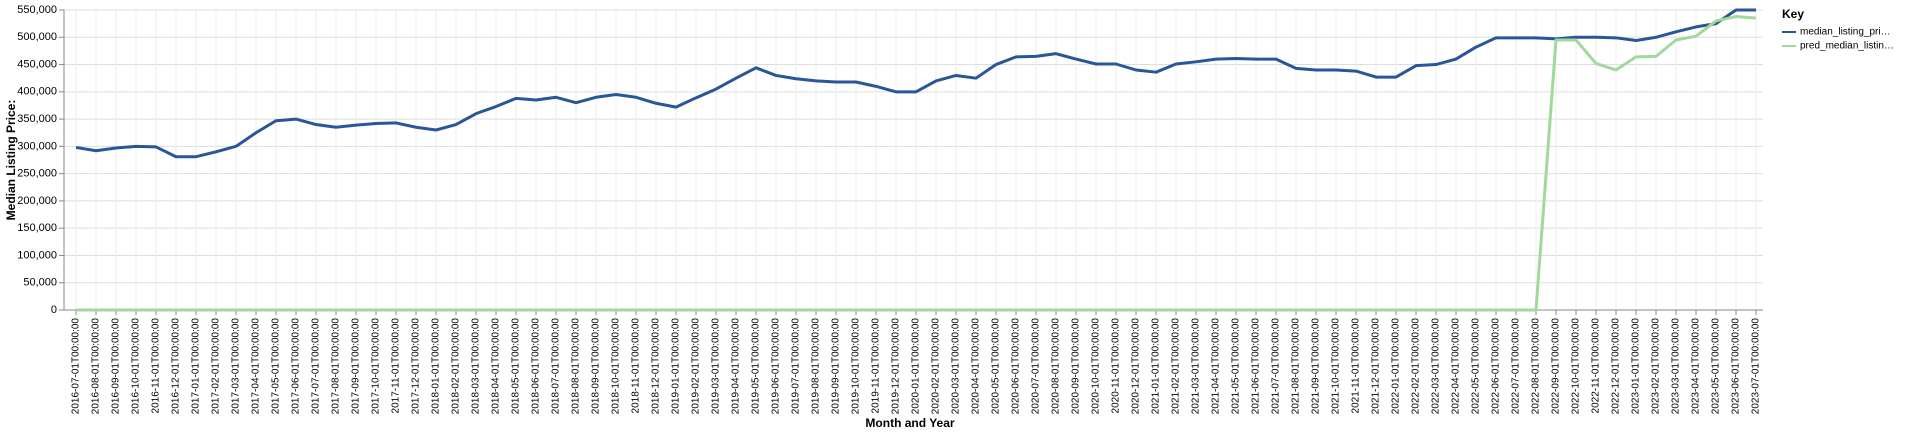 The width and height of the screenshot is (1920, 434). Describe the element at coordinates (1536, 366) in the screenshot. I see `x-tick-label: 2022-08-01T00:00:00` at that location.